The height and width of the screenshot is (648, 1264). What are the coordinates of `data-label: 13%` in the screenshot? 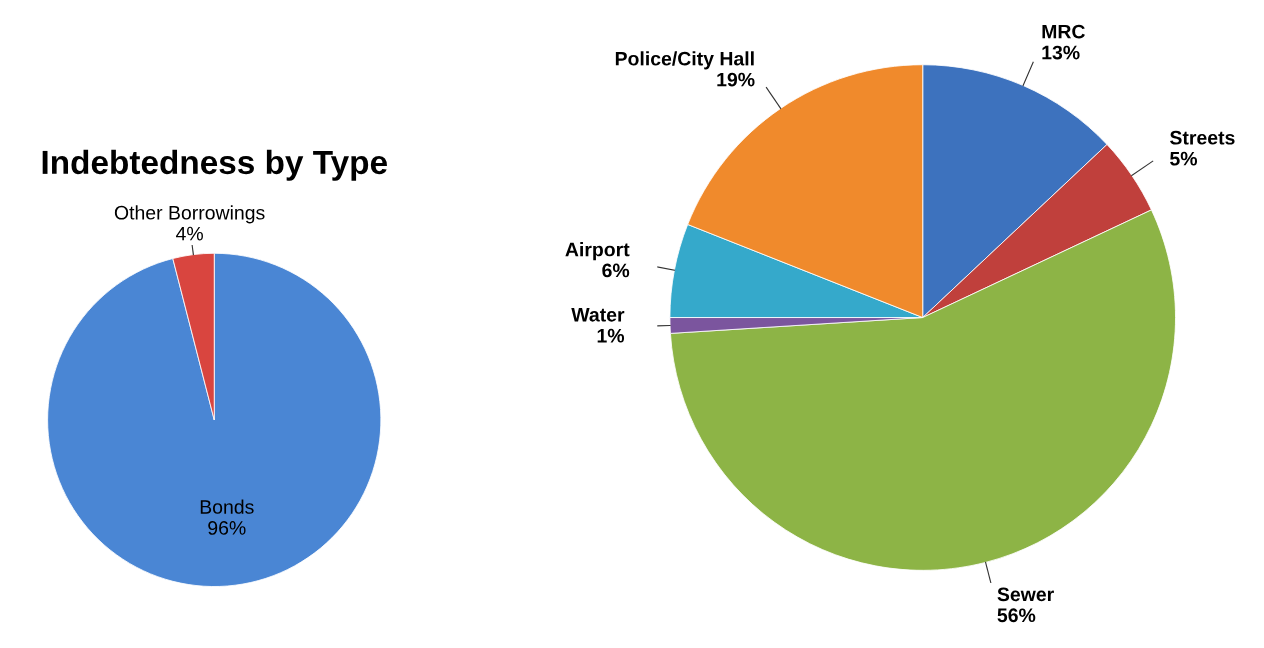 It's located at (1061, 52).